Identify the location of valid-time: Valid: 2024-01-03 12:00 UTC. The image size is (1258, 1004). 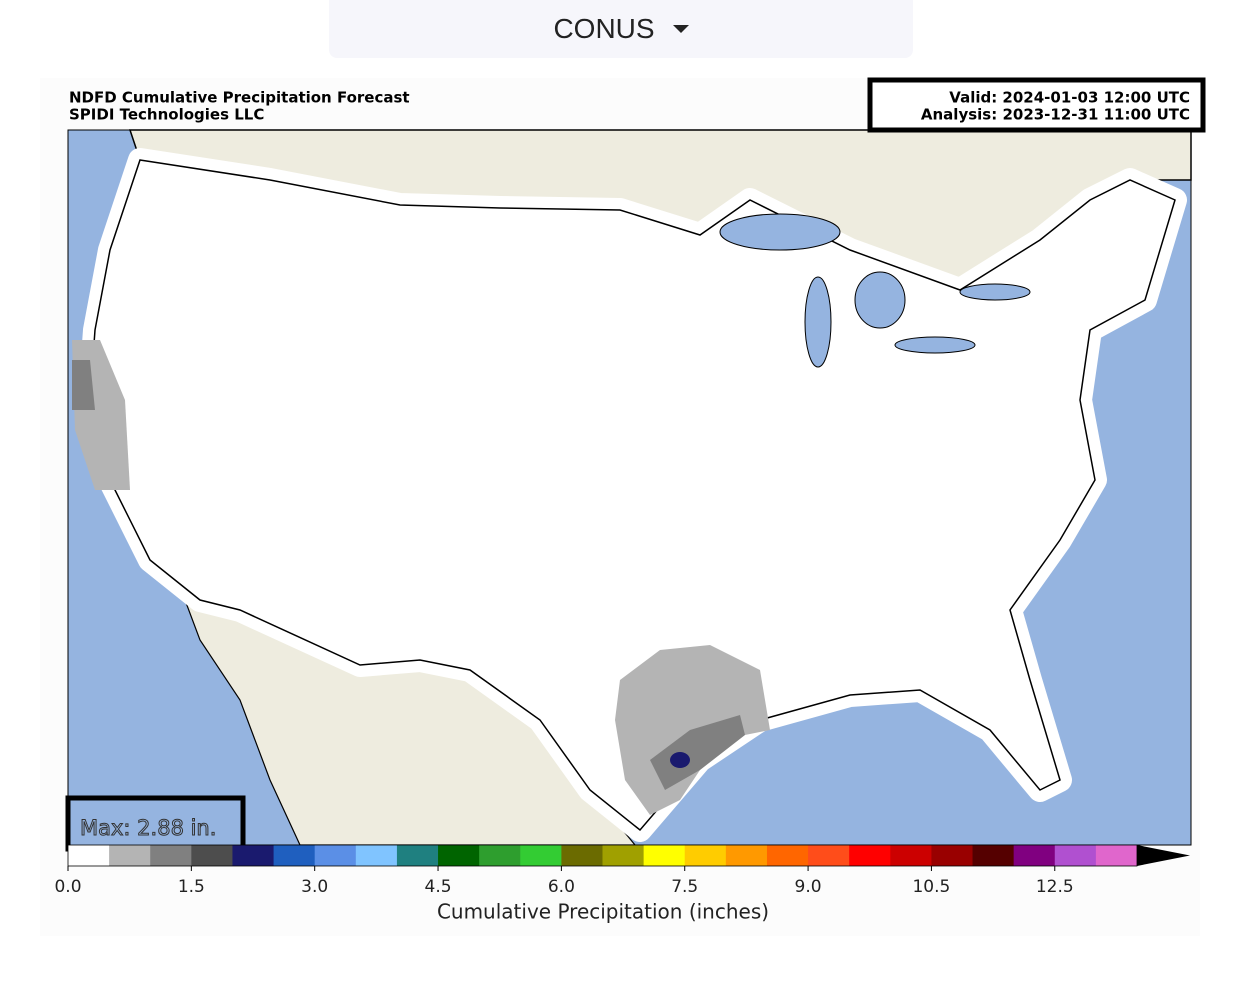
(1069, 98).